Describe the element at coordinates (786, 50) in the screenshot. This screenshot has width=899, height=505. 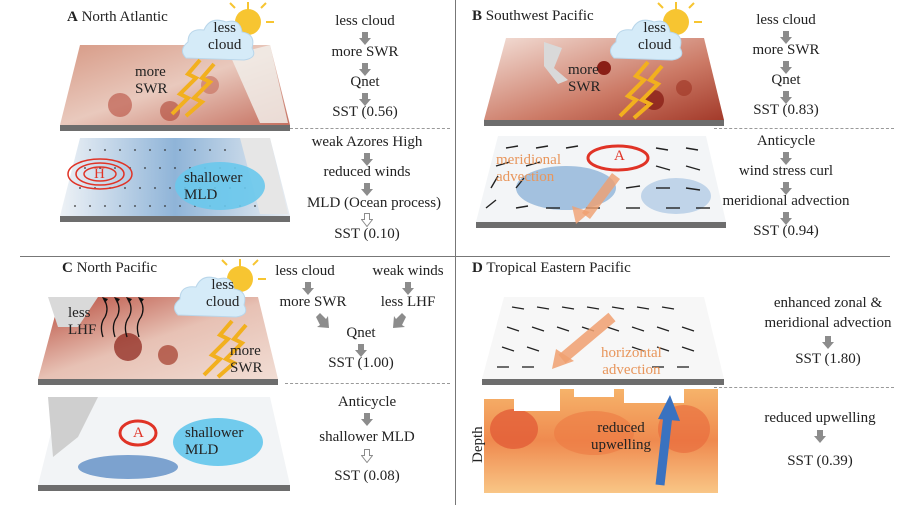
I see `panel-b-chain1-step2: more SWR` at that location.